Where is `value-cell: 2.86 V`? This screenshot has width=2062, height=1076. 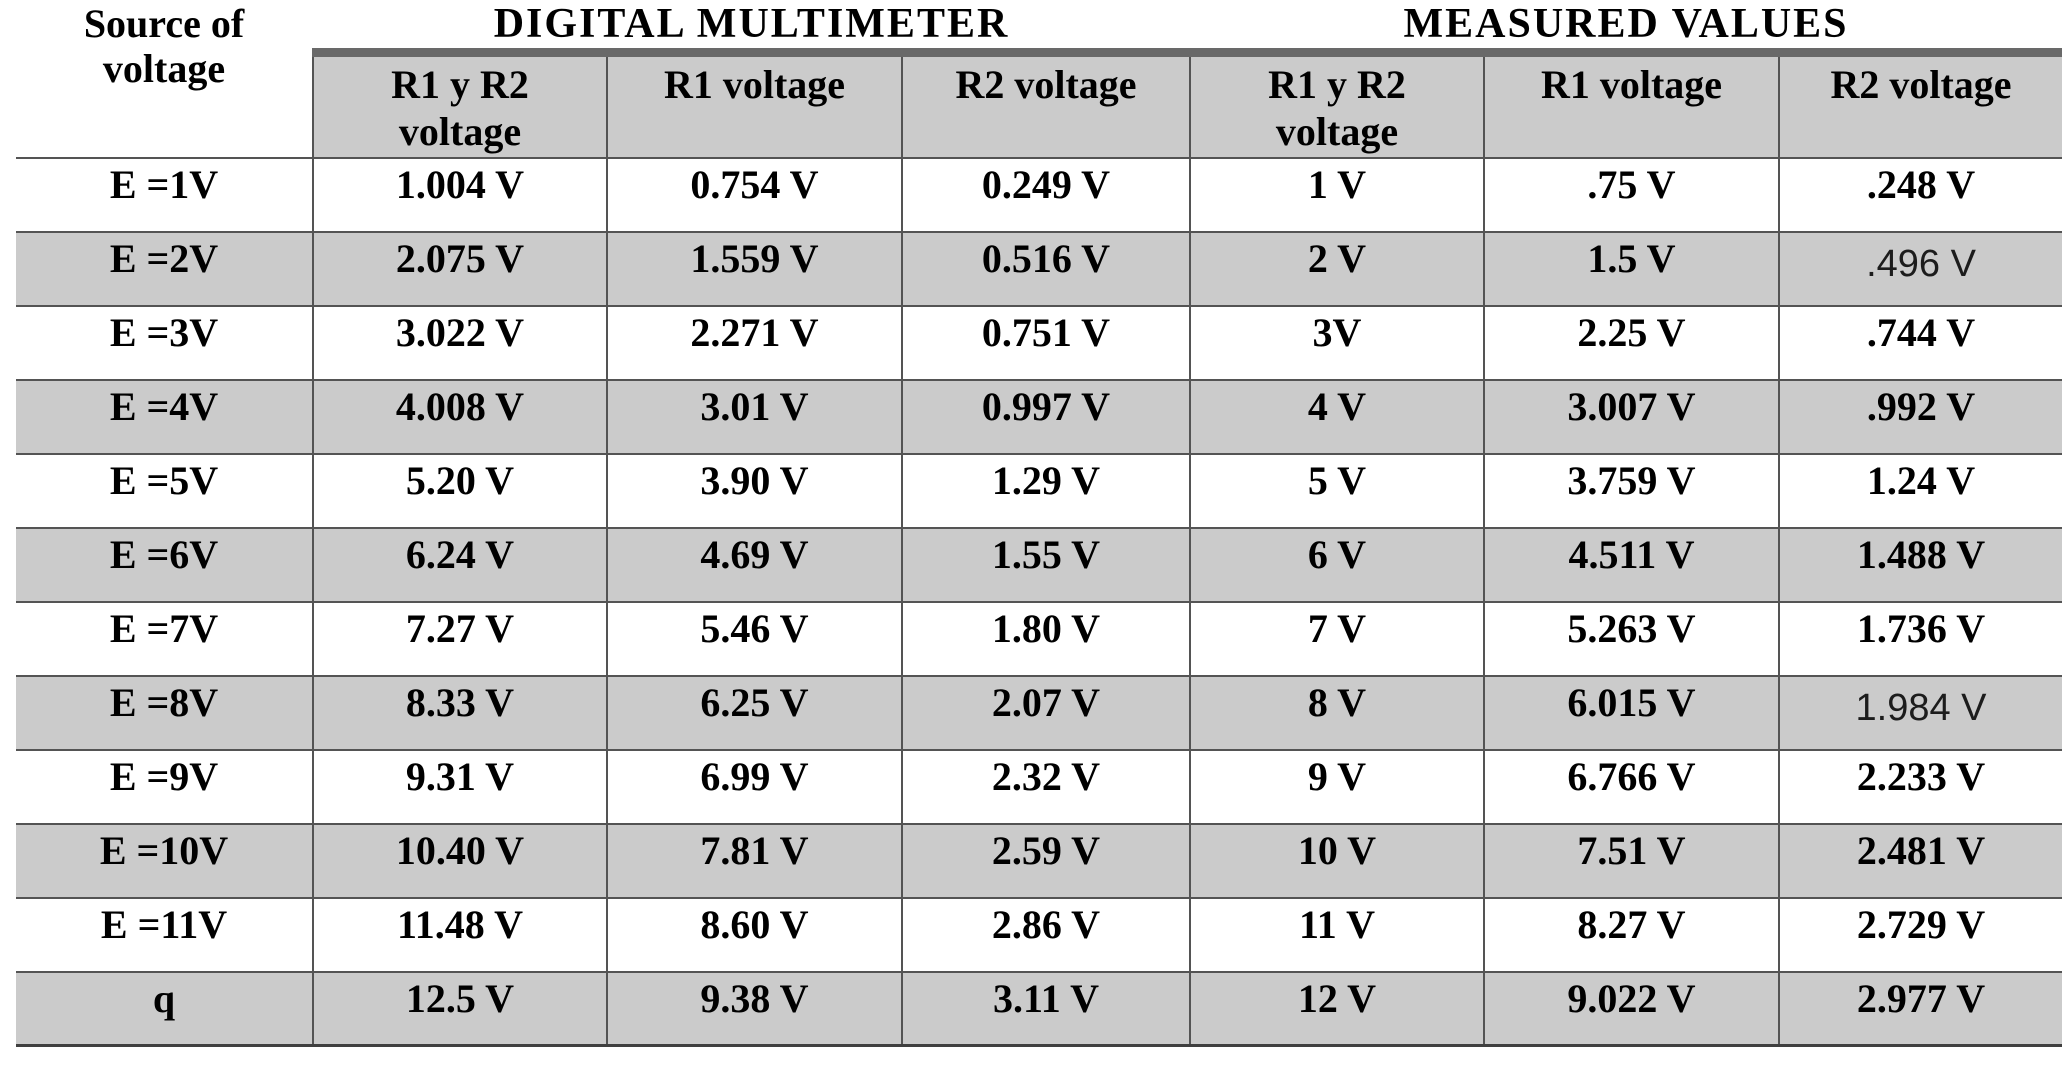 value-cell: 2.86 V is located at coordinates (1045, 935).